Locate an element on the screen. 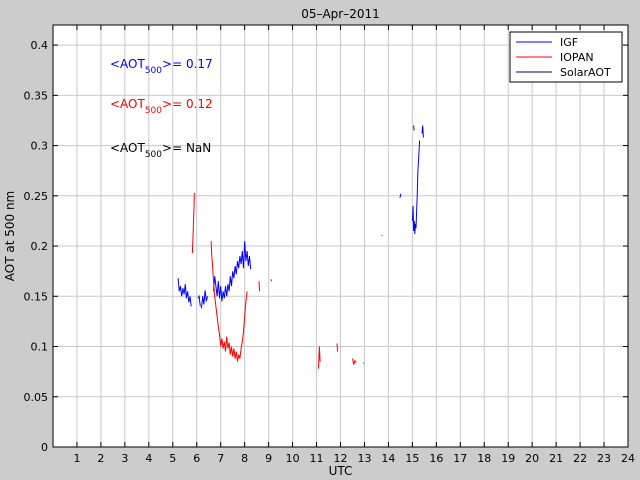 The height and width of the screenshot is (480, 640). aot-mean-annotation: <AOT500>= 0.12 is located at coordinates (161, 106).